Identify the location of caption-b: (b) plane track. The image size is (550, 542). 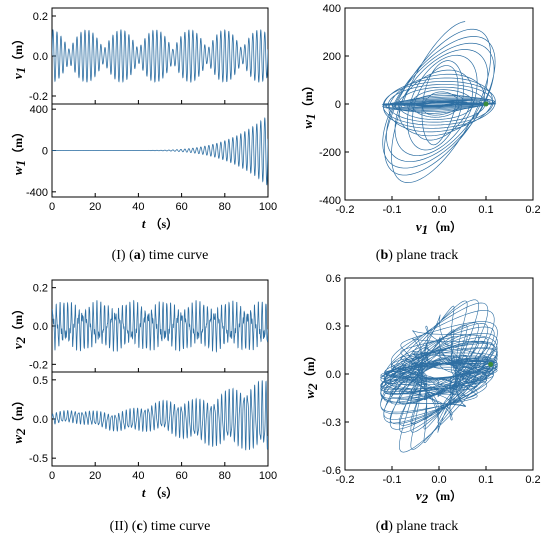
(417, 255).